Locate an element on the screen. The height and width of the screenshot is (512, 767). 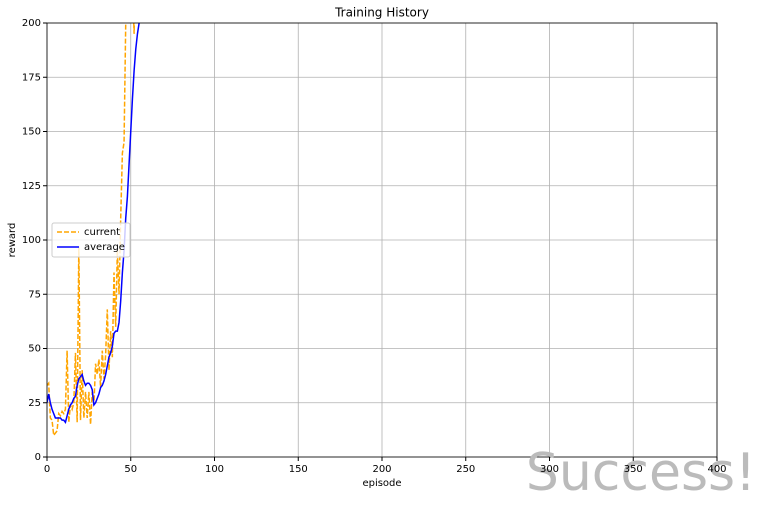
y-tick-label: 25 is located at coordinates (34, 403).